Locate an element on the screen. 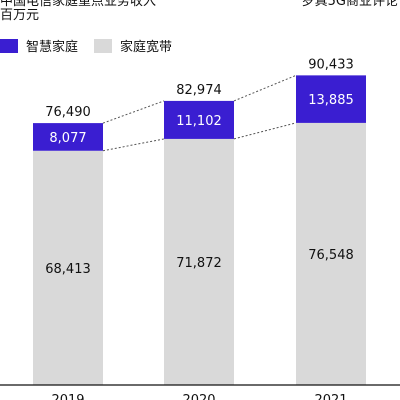 The width and height of the screenshot is (400, 400). data-label-smart-home-2020: 11,102 is located at coordinates (199, 121).